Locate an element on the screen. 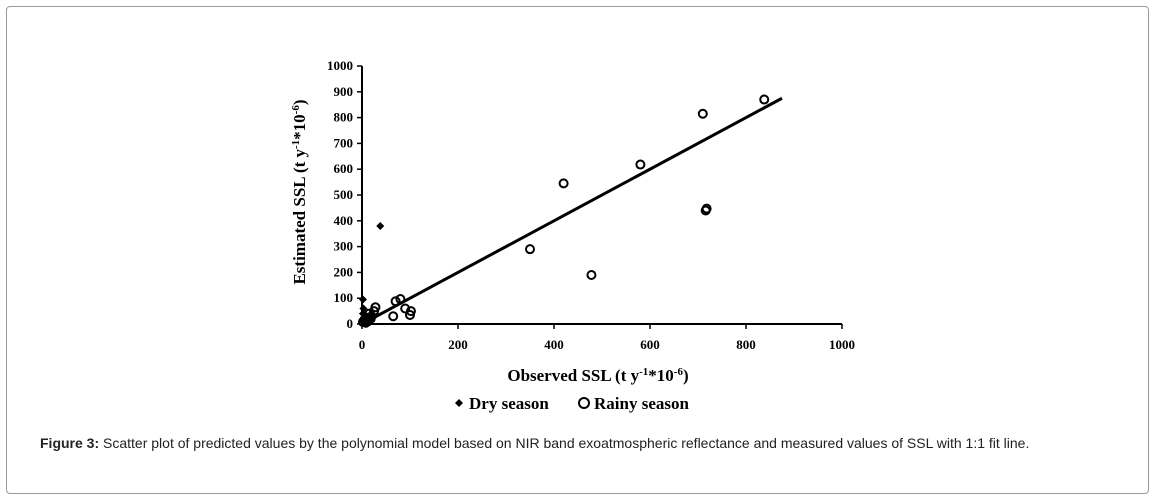  y-tick-label: 600 is located at coordinates (344, 168).